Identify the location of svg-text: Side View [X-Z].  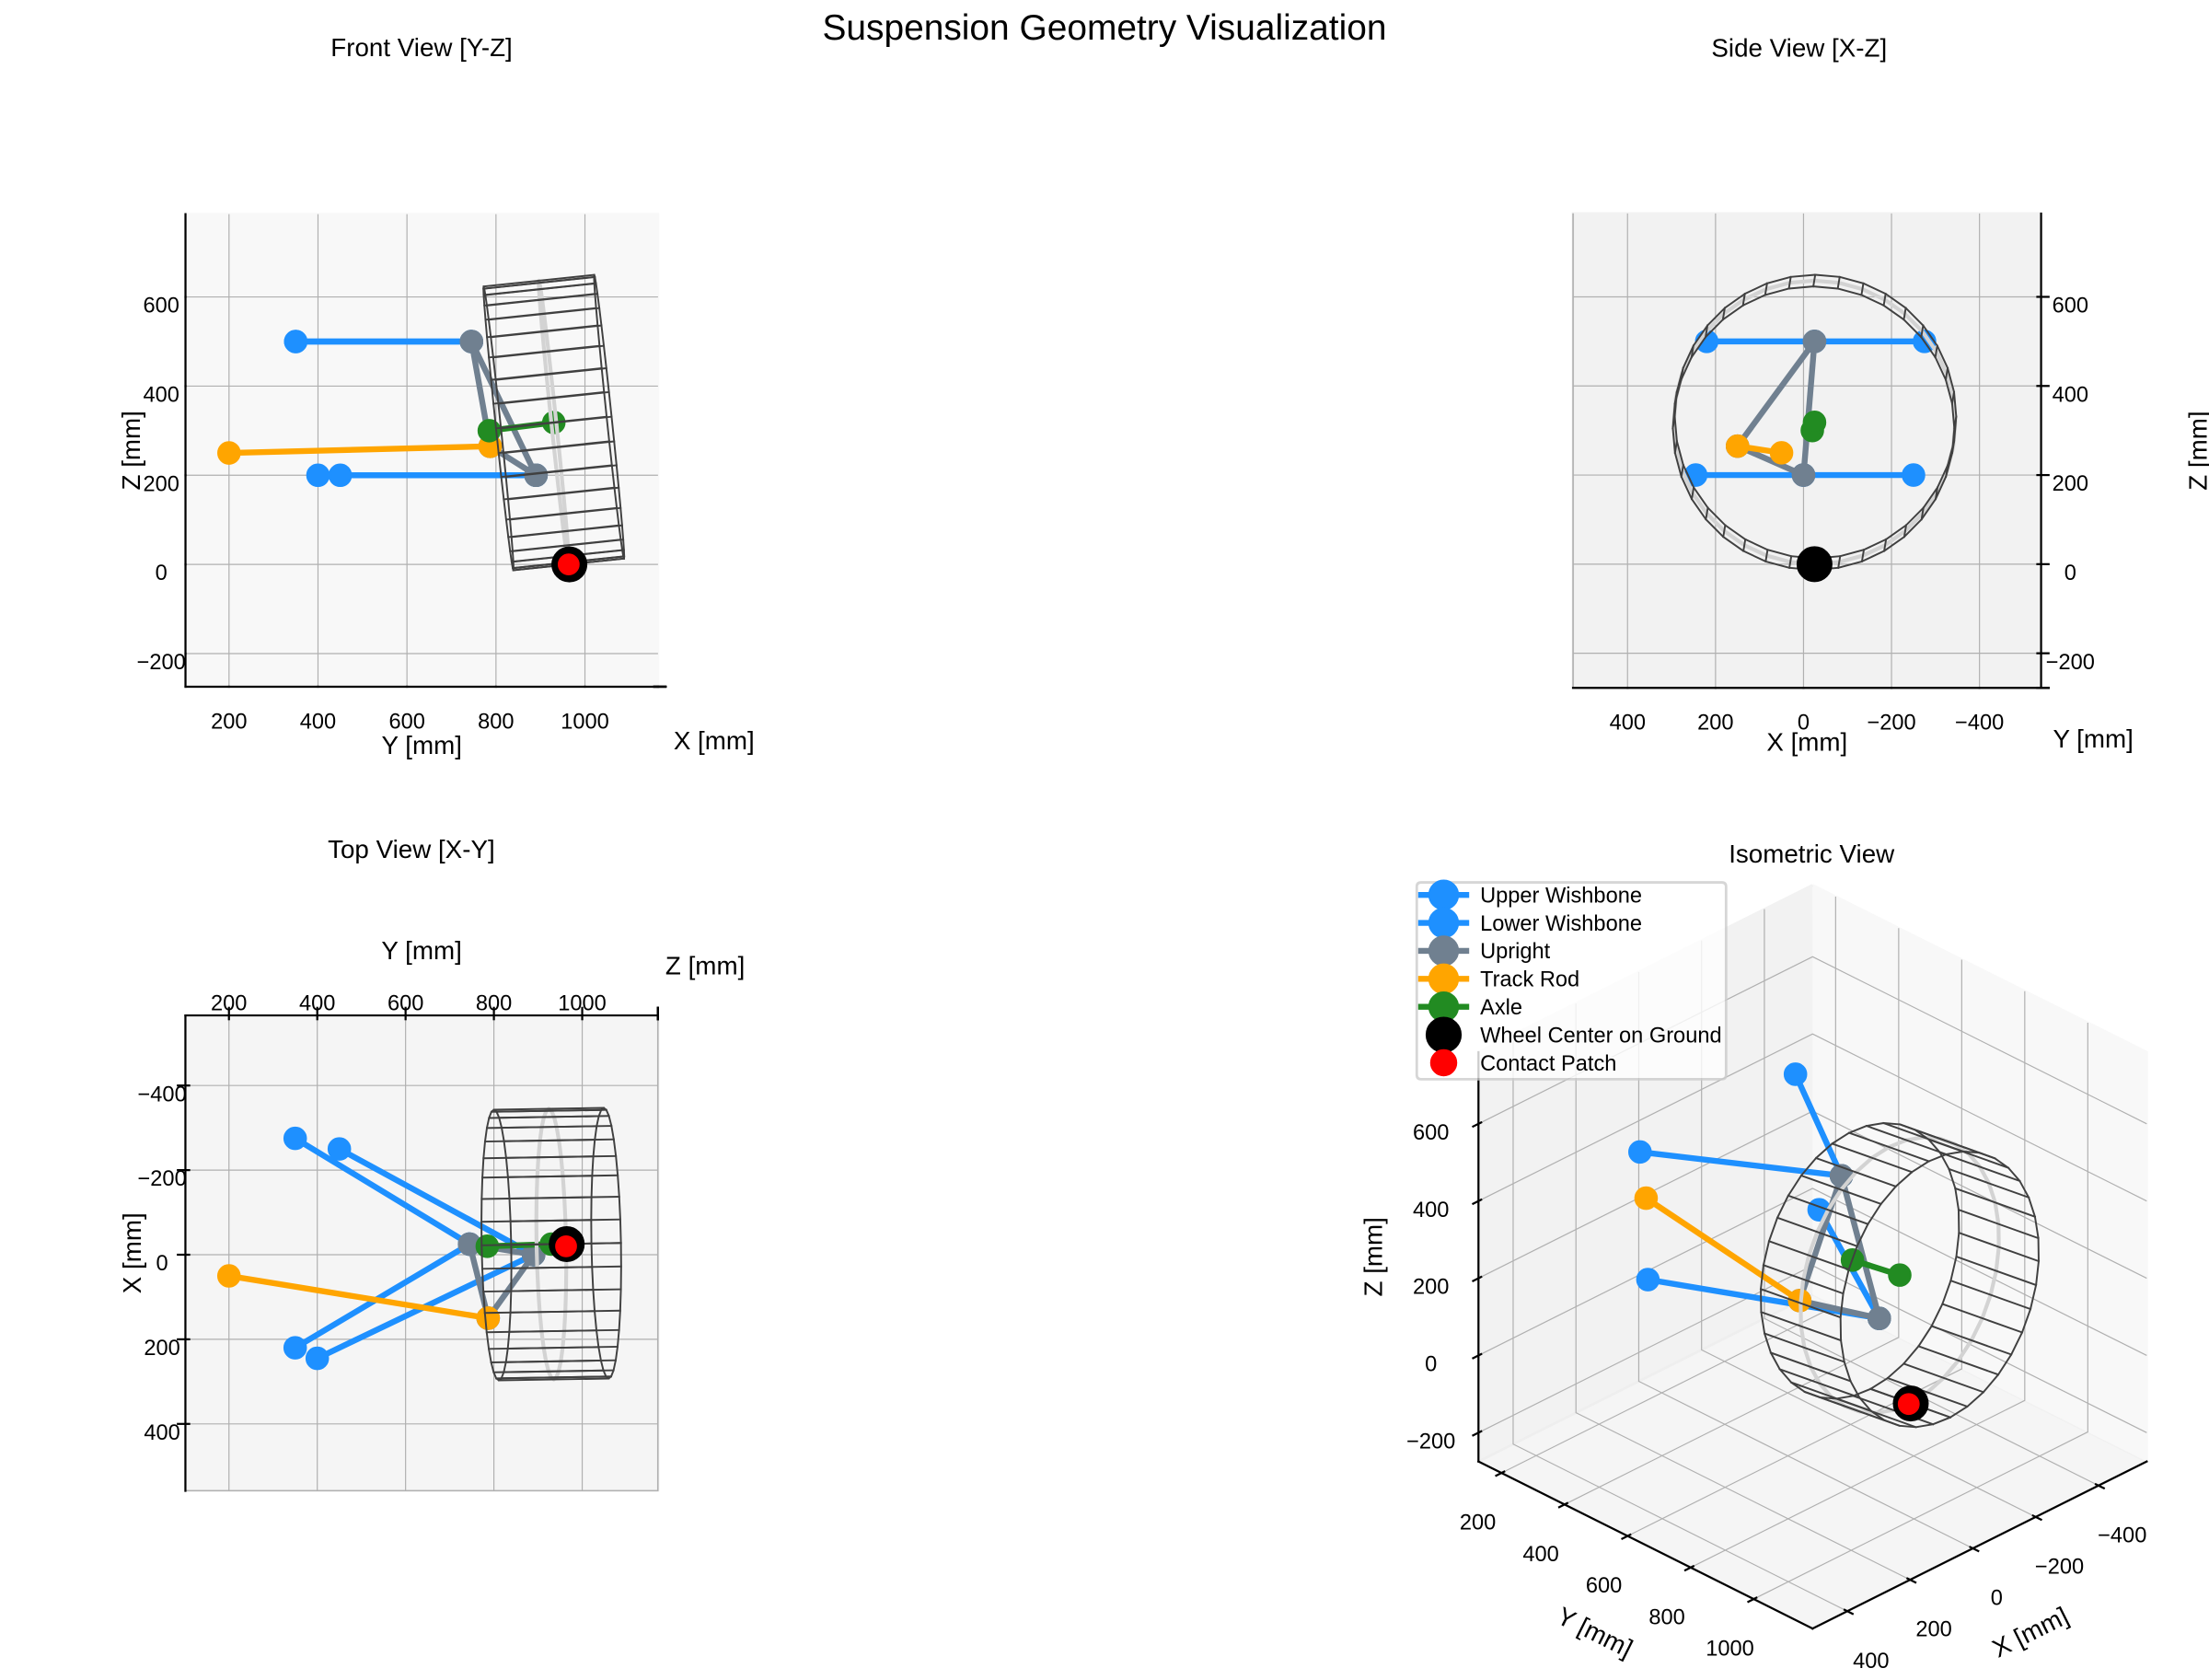
(1799, 48).